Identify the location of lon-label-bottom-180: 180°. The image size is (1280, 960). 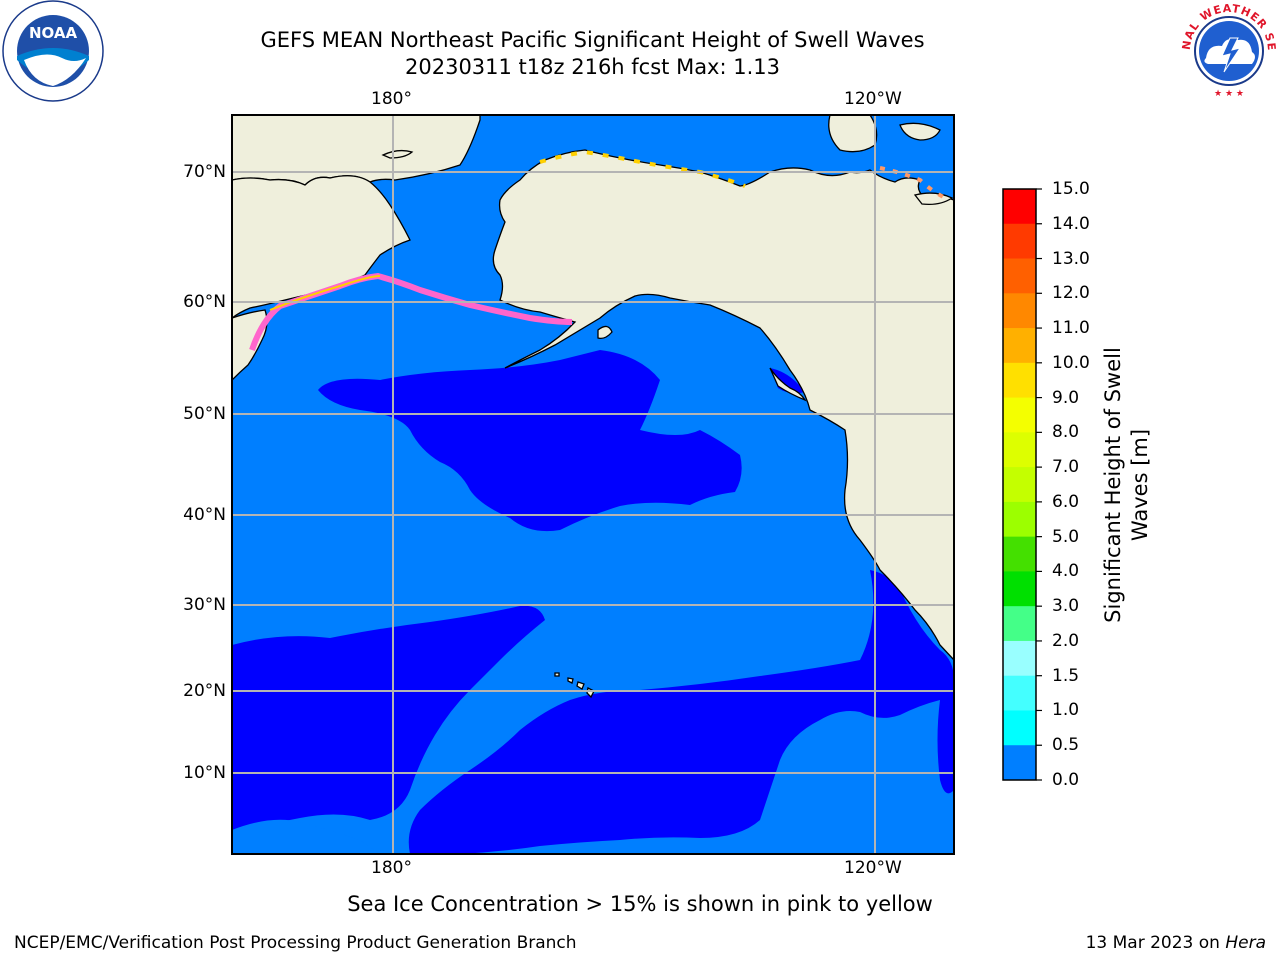
(391, 868).